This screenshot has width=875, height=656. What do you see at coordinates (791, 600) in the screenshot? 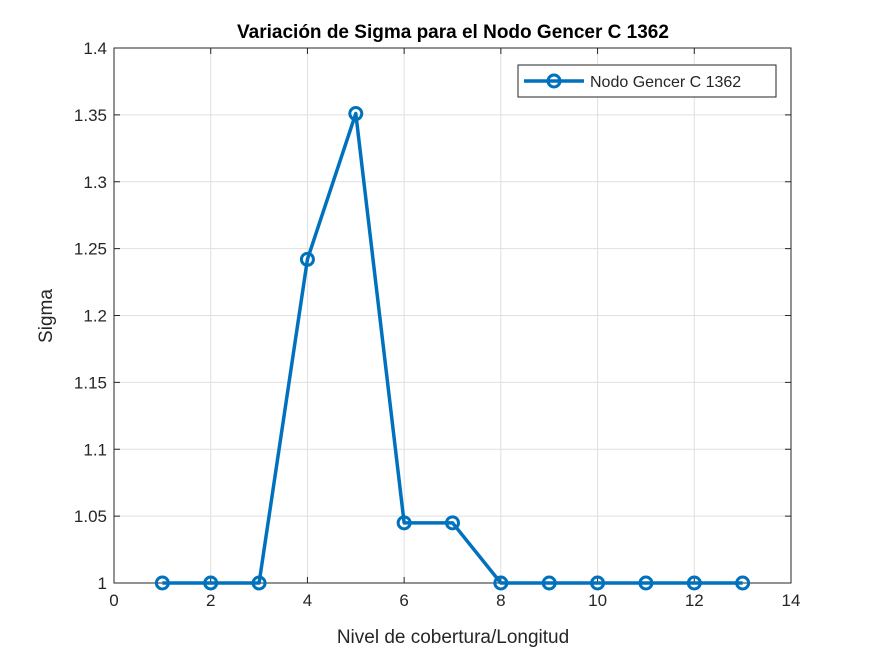
I see `x-tick-label: 14` at bounding box center [791, 600].